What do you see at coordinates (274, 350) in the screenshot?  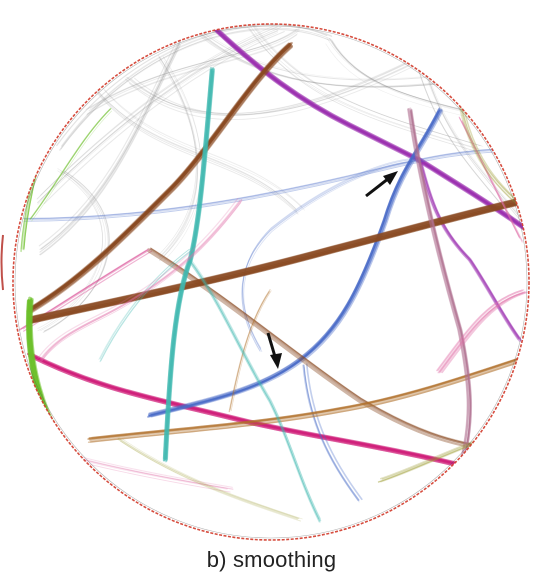 I see `arrow-icon-lower` at bounding box center [274, 350].